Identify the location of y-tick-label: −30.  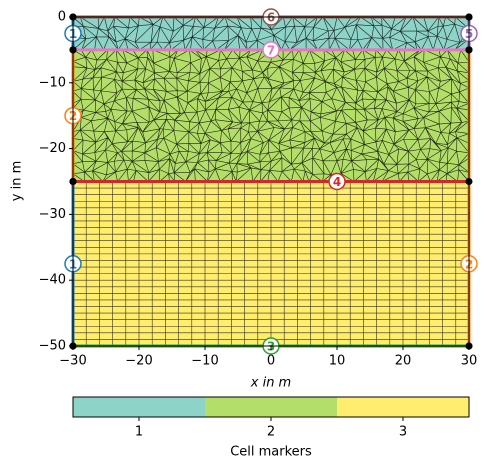
(52, 214).